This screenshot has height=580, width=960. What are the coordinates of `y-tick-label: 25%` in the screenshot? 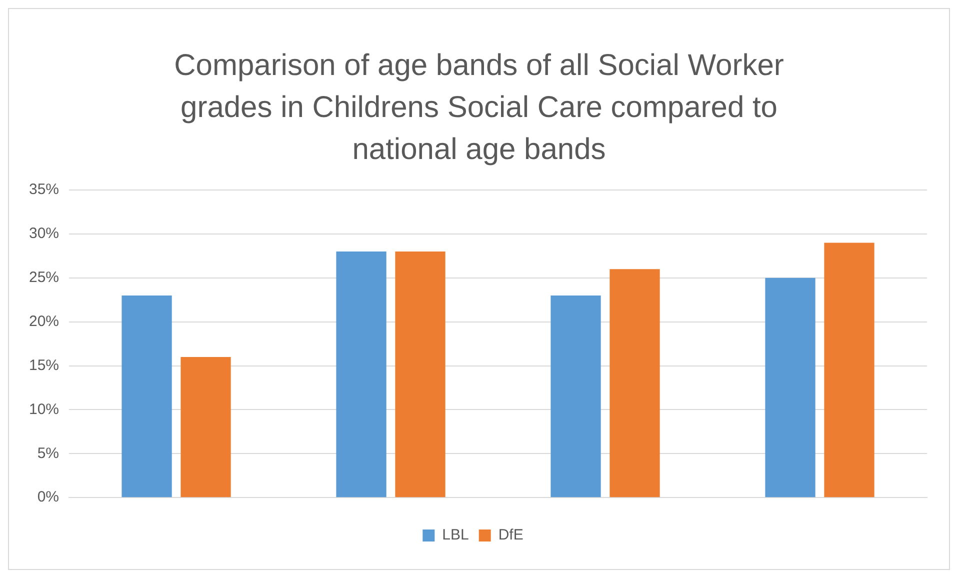 It's located at (44, 277).